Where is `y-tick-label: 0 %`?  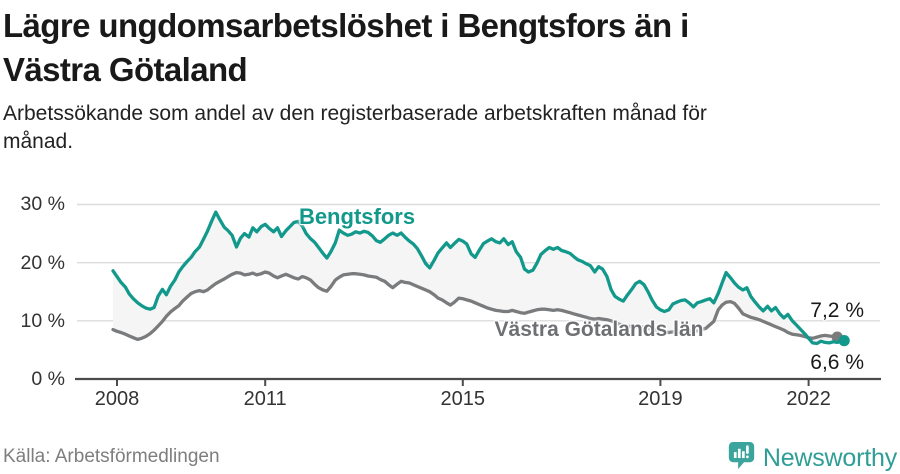 y-tick-label: 0 % is located at coordinates (48, 379).